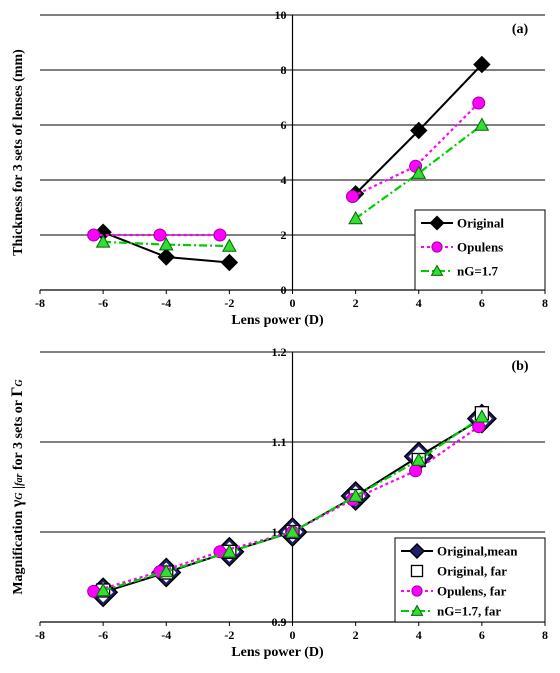  Describe the element at coordinates (469, 611) in the screenshot. I see `legend-entry: nG=1.7, far` at that location.